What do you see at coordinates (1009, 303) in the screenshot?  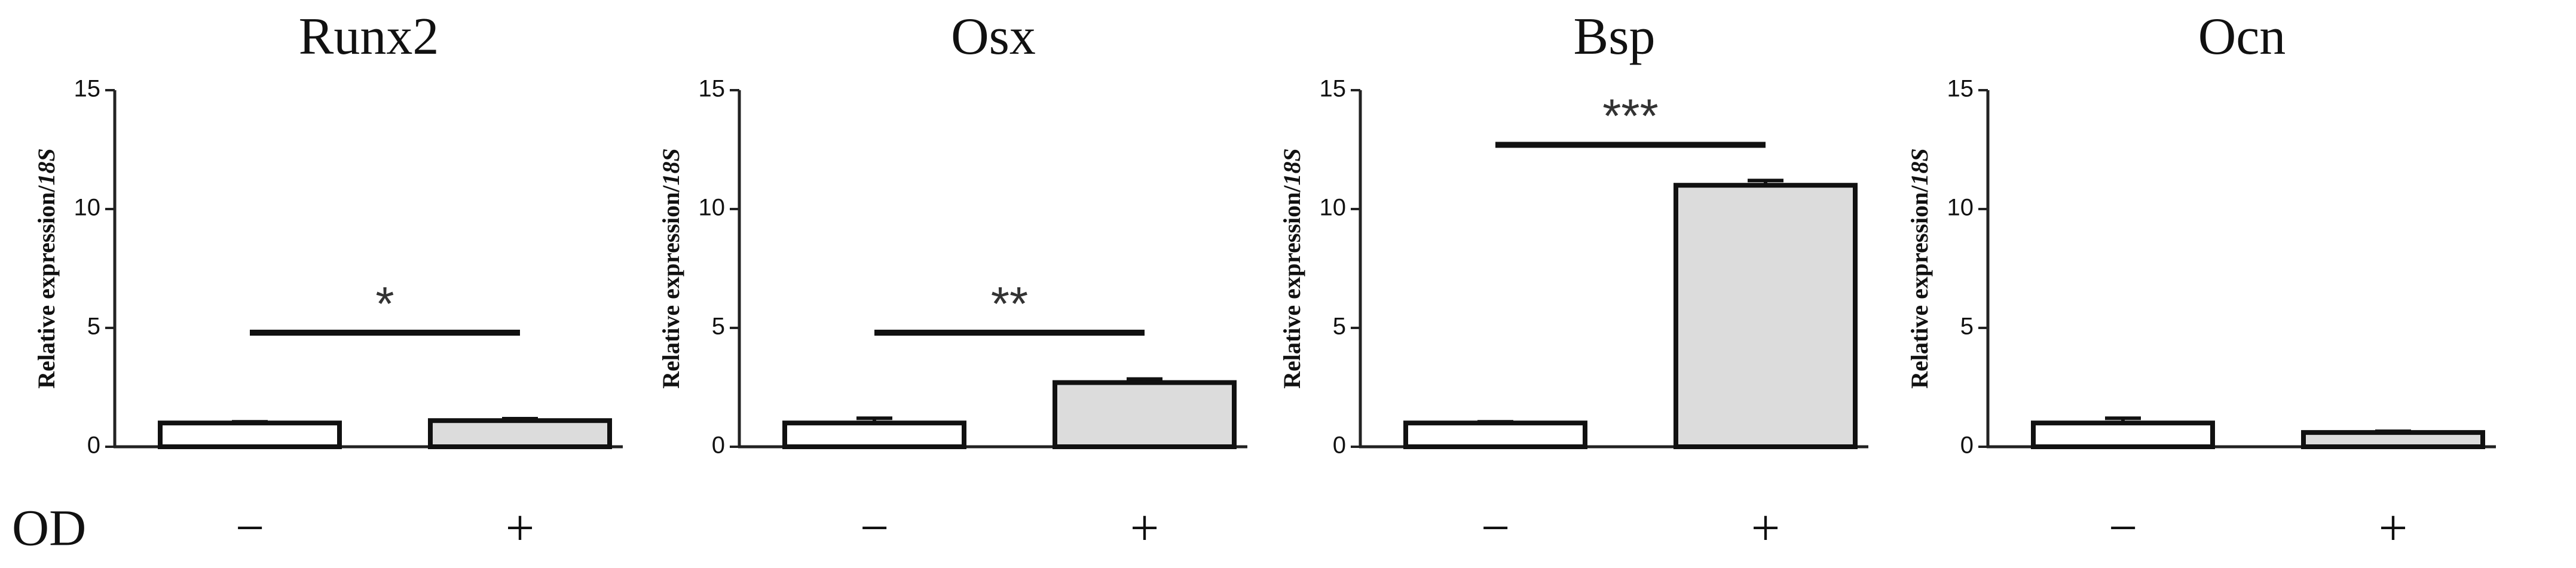 I see `significance-label: **` at bounding box center [1009, 303].